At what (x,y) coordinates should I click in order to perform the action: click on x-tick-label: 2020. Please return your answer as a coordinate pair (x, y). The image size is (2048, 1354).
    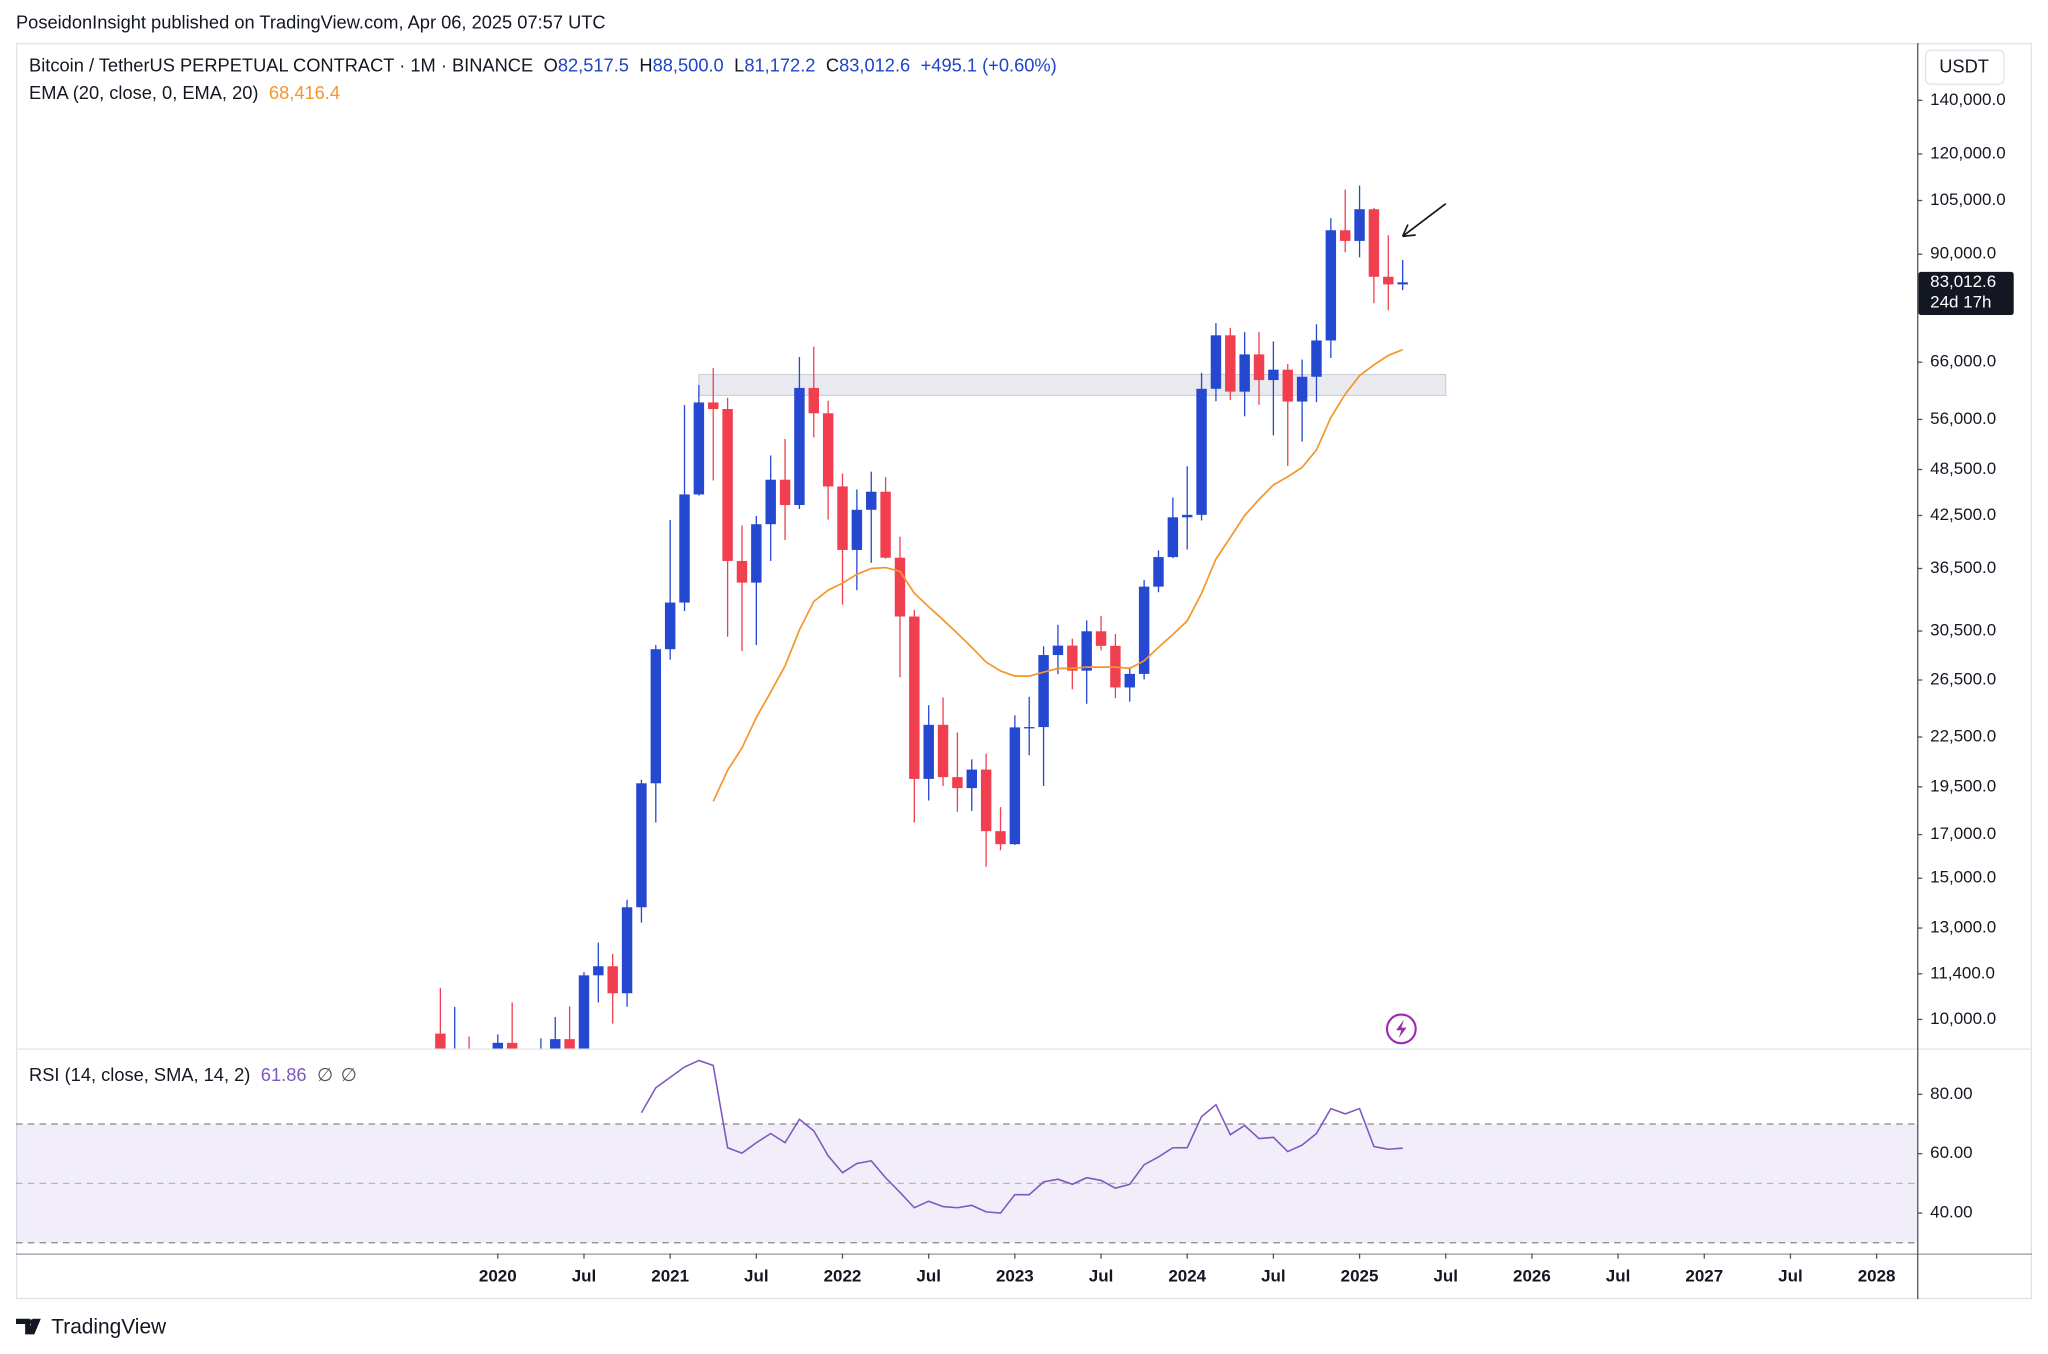
    Looking at the image, I should click on (498, 1275).